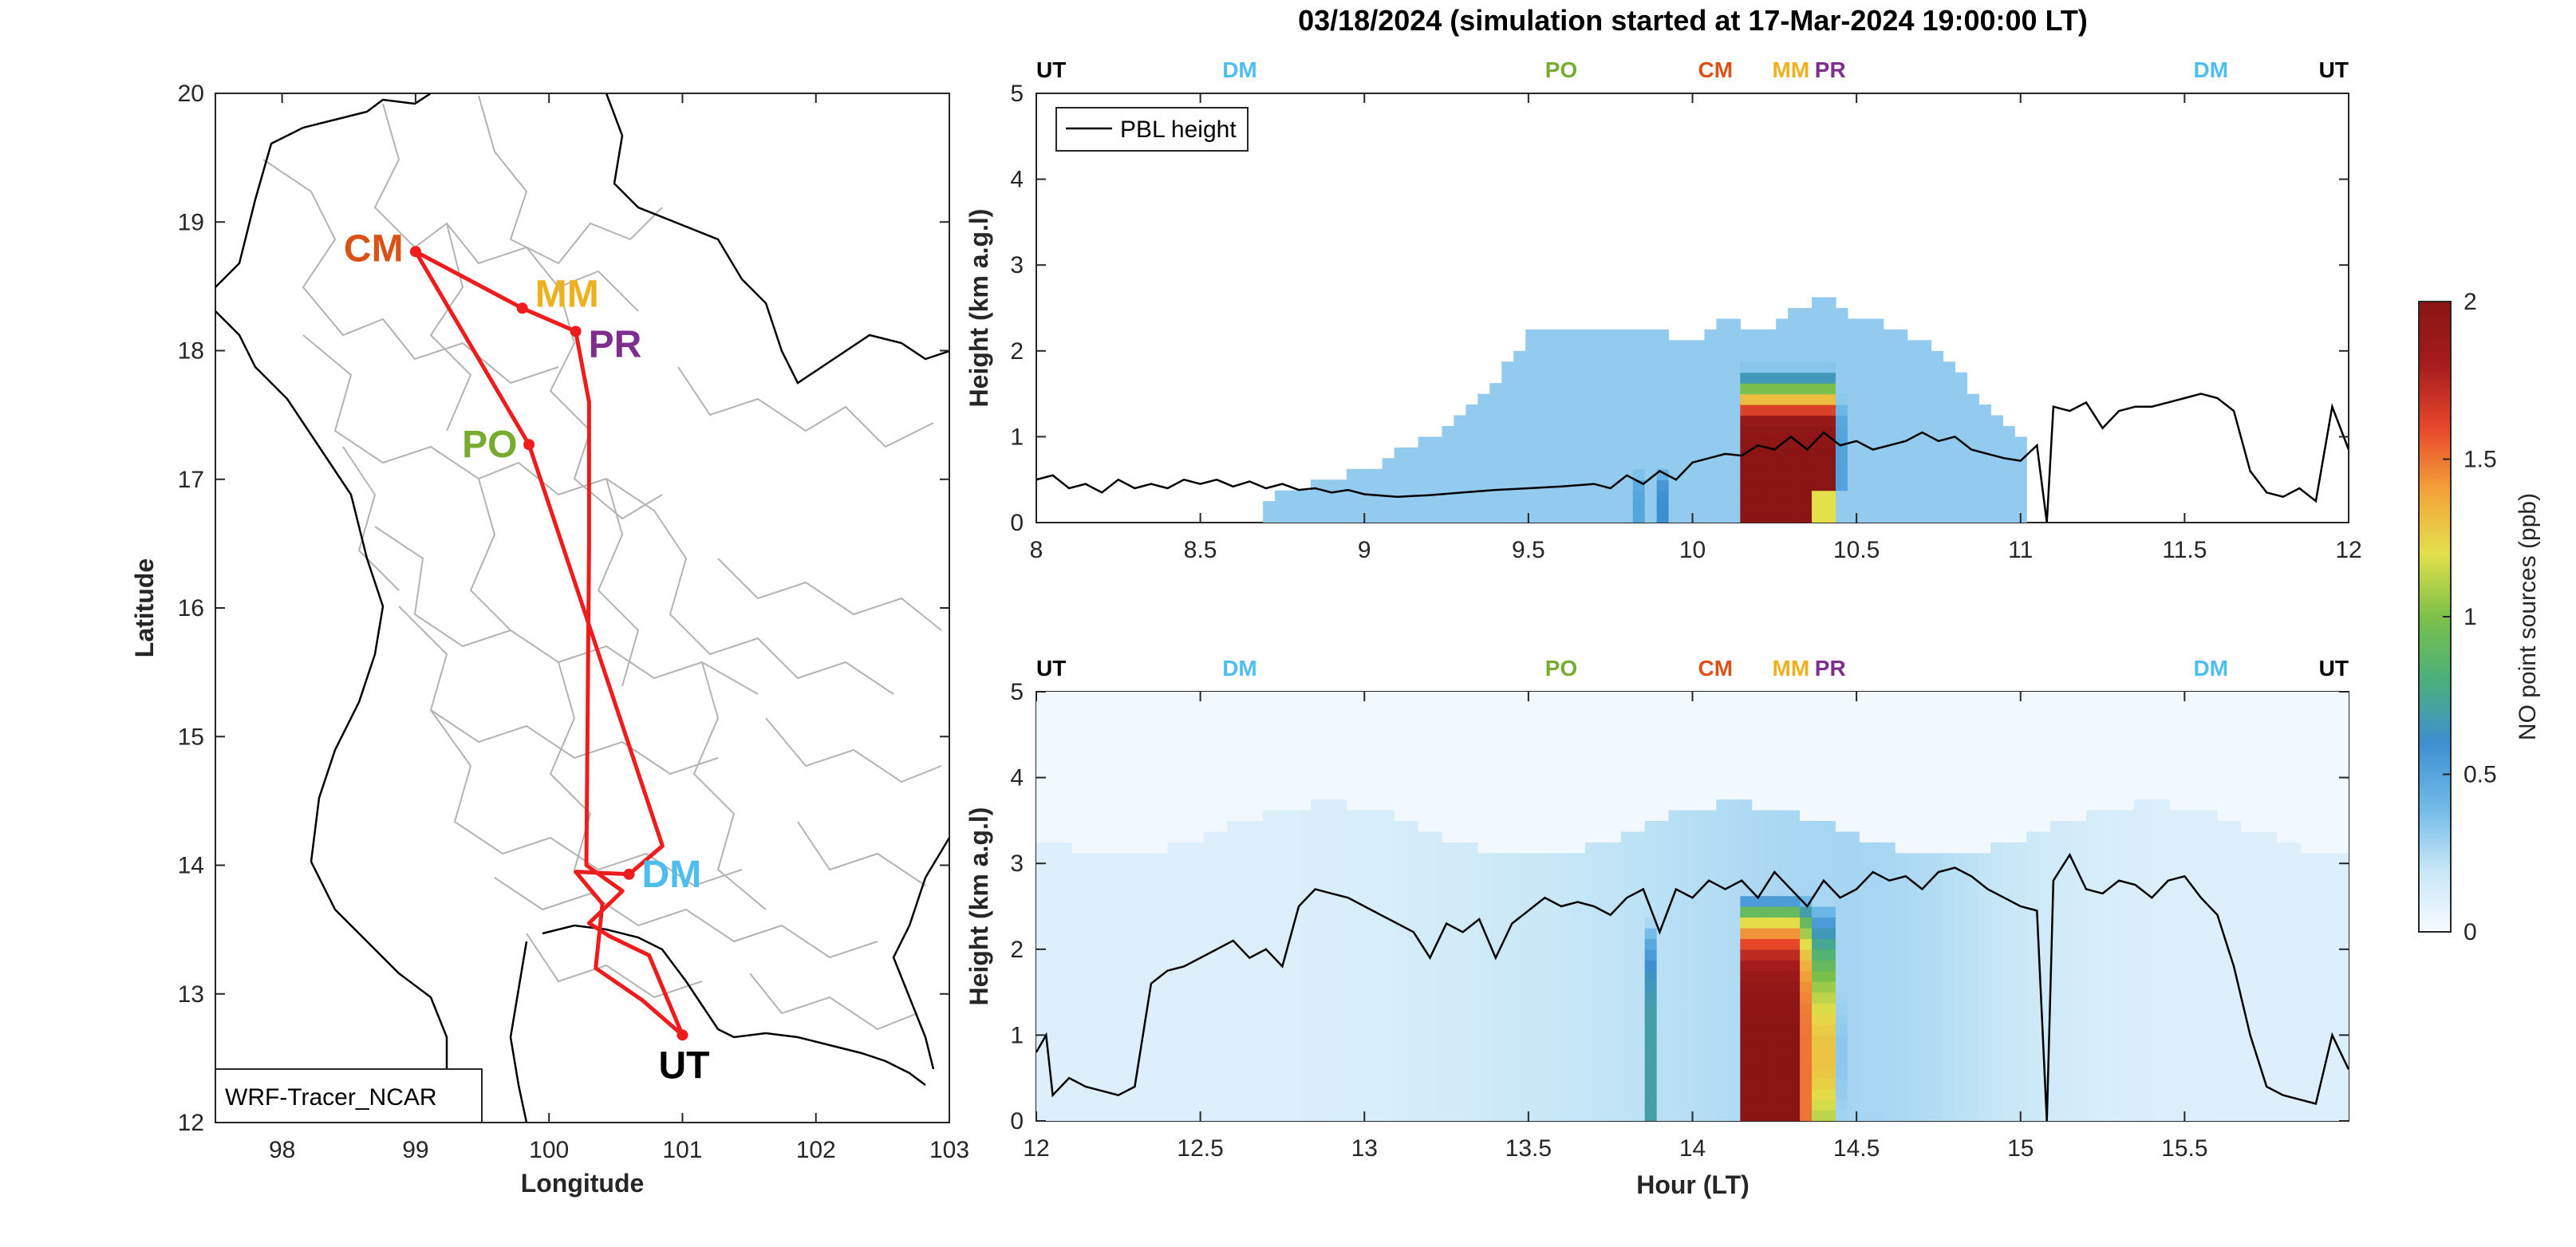 The image size is (2576, 1247). What do you see at coordinates (1201, 550) in the screenshot?
I see `x-tick-label: 8.5` at bounding box center [1201, 550].